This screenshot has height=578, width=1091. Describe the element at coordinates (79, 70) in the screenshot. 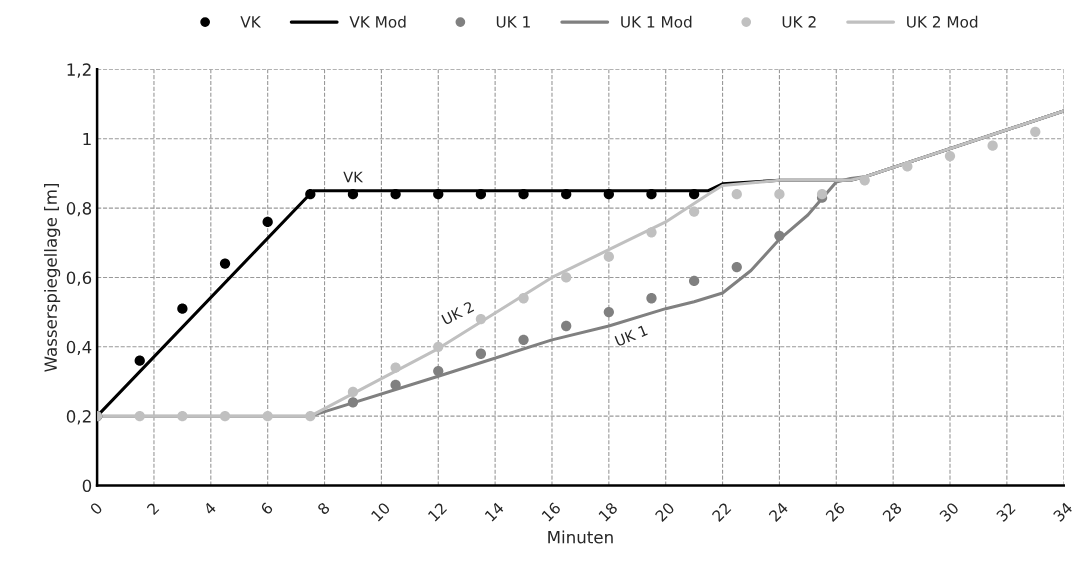

I see `y-tick-label: 1,2` at that location.